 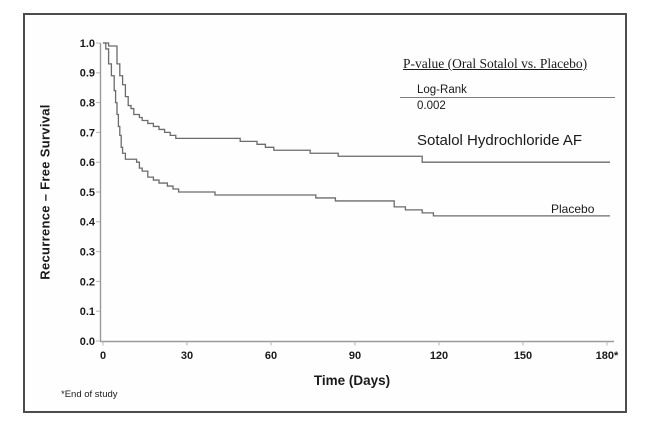 What do you see at coordinates (187, 356) in the screenshot?
I see `x-tick-label: 30` at bounding box center [187, 356].